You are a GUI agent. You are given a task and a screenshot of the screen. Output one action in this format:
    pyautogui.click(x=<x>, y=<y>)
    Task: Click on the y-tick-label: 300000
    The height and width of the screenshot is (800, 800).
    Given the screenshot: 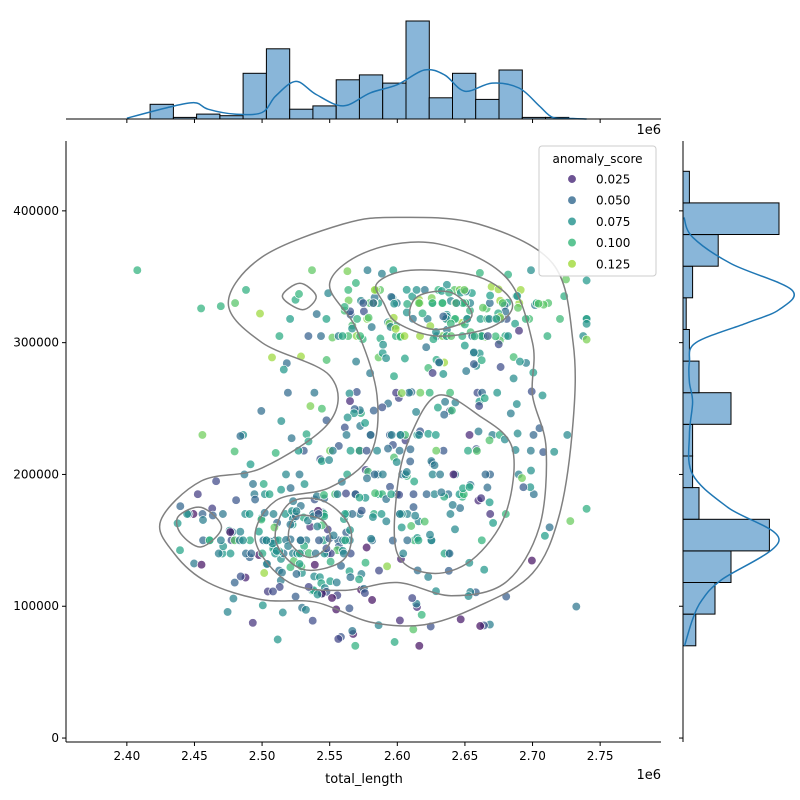 What is the action you would take?
    pyautogui.click(x=36, y=343)
    